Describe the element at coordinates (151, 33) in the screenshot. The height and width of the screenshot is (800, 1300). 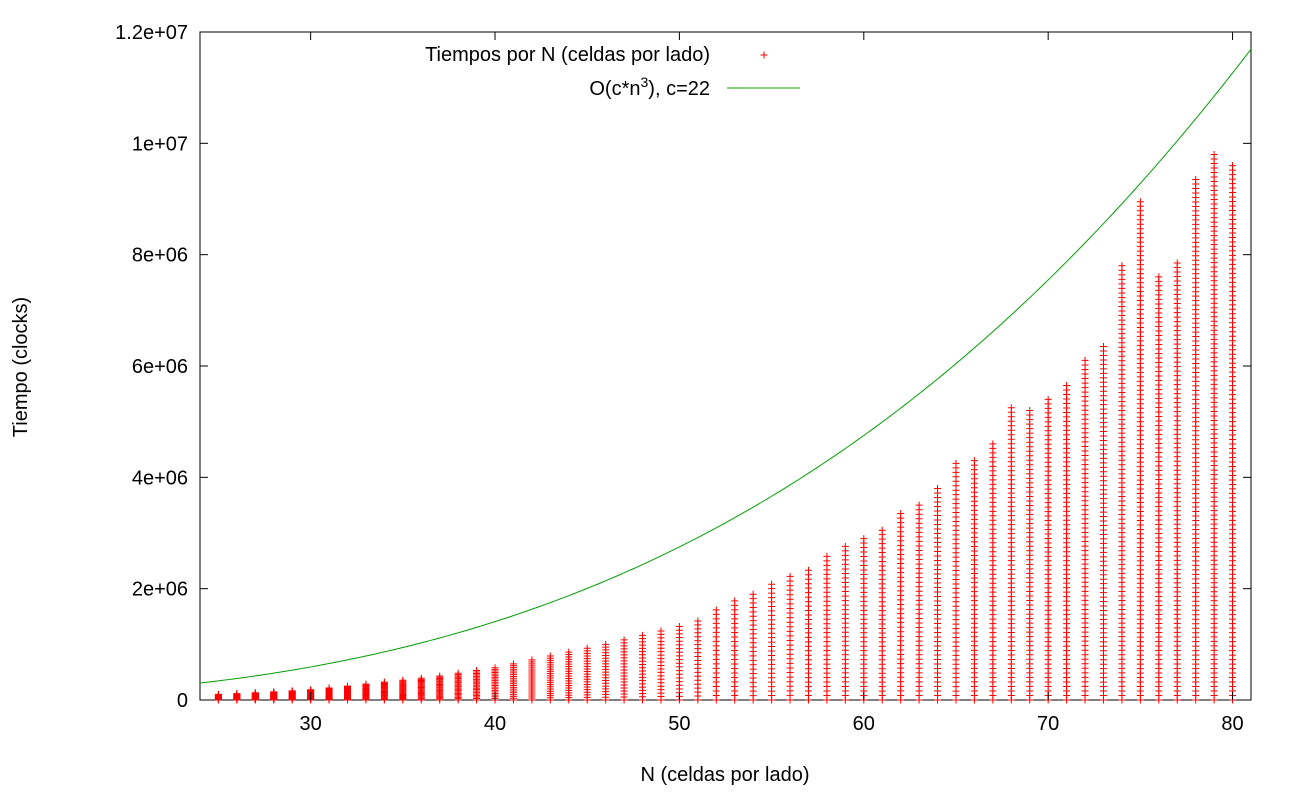
I see `y-tick-label: 1.2e+07` at that location.